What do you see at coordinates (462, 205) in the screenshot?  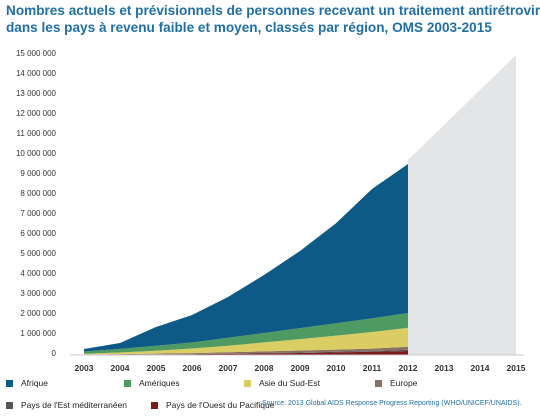 I see `projection-area` at bounding box center [462, 205].